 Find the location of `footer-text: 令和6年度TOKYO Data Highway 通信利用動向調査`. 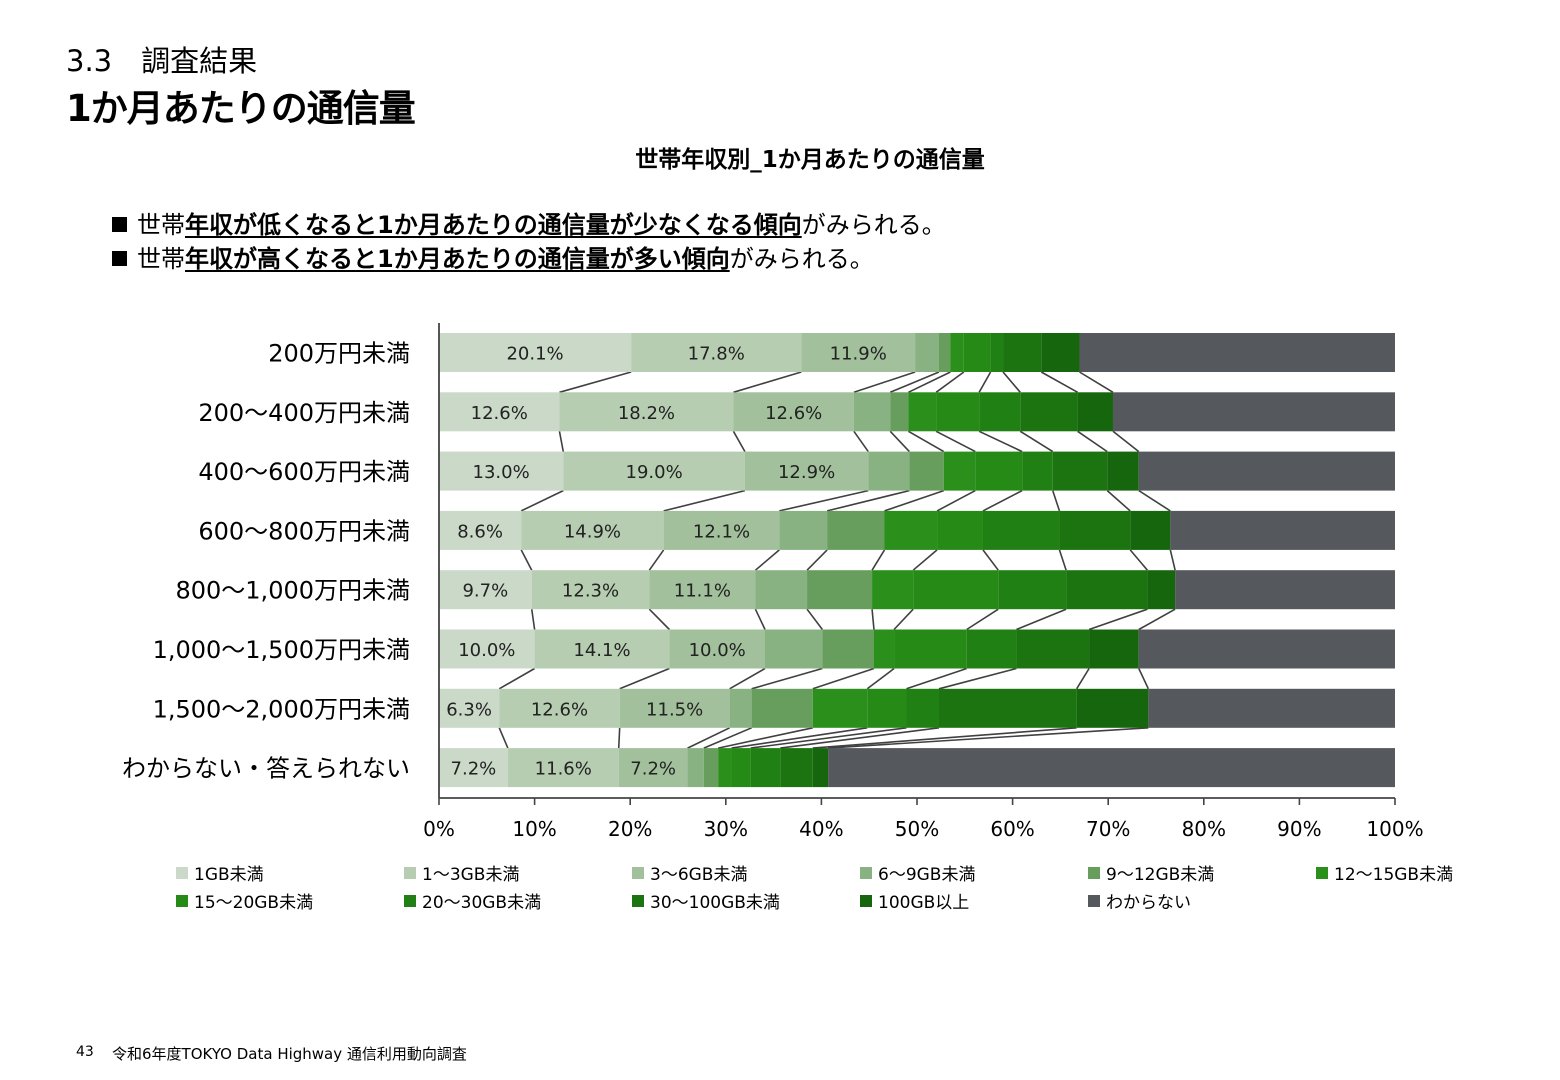

footer-text: 令和6年度TOKYO Data Highway 通信利用動向調査 is located at coordinates (289, 1054).